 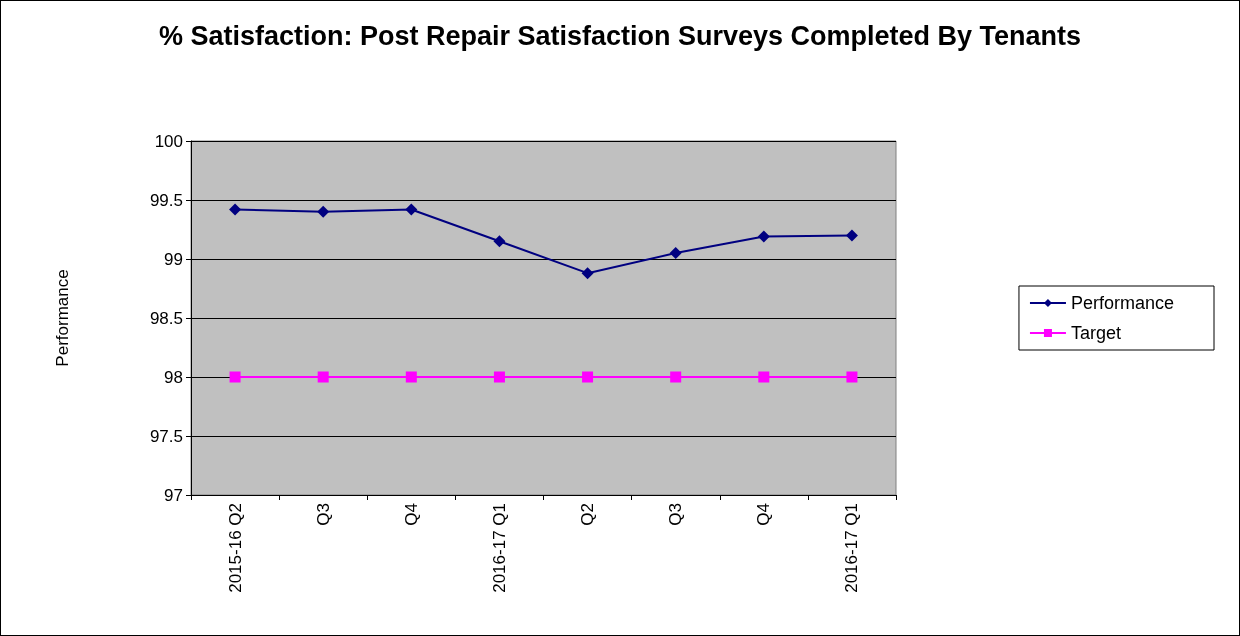 What do you see at coordinates (1122, 303) in the screenshot?
I see `legend-label: Performance` at bounding box center [1122, 303].